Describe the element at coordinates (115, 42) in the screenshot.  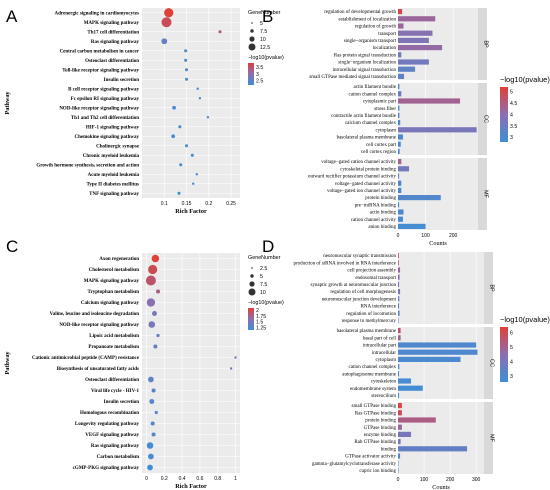
I see `pathway-label: Ras signaling pathway` at that location.